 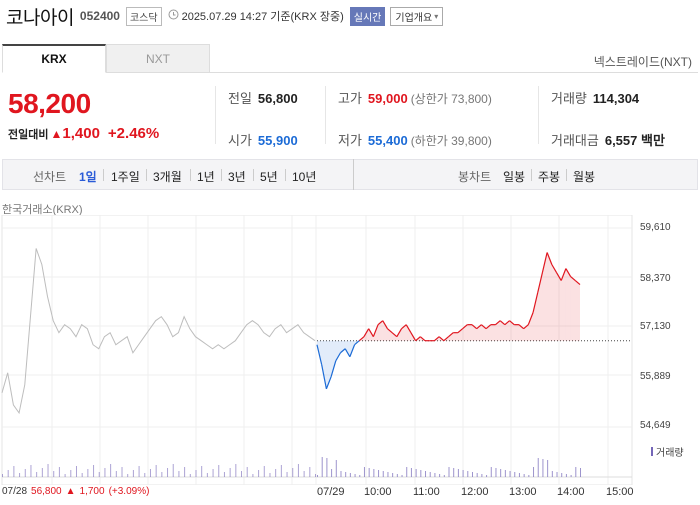 I want to click on tab-nxt: NXT, so click(x=158, y=58).